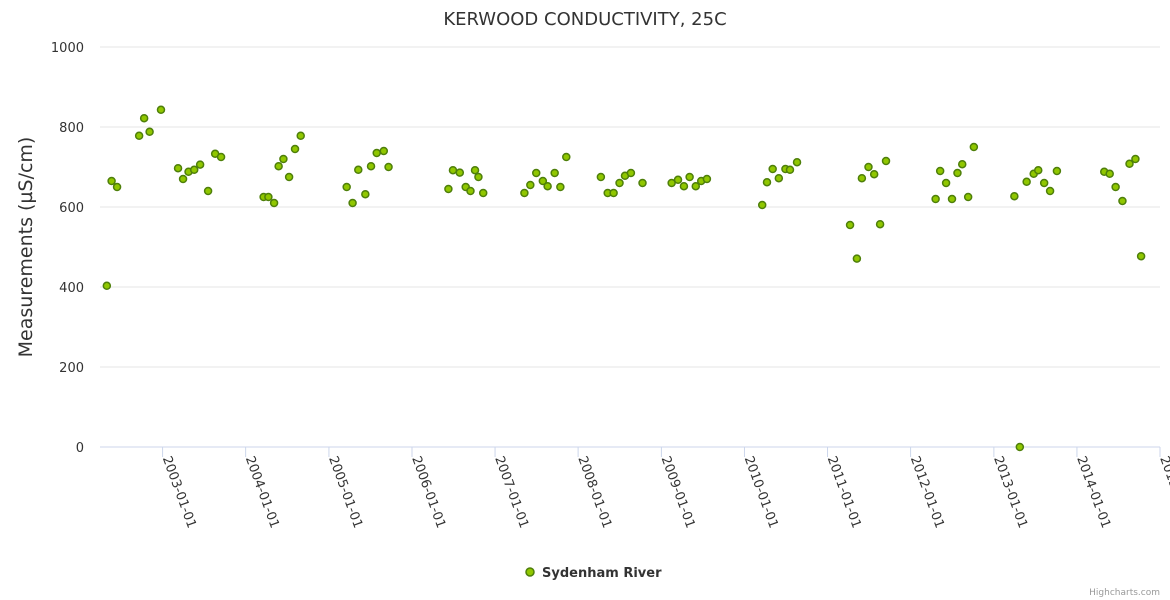 This screenshot has height=600, width=1170. I want to click on legend-marker, so click(530, 572).